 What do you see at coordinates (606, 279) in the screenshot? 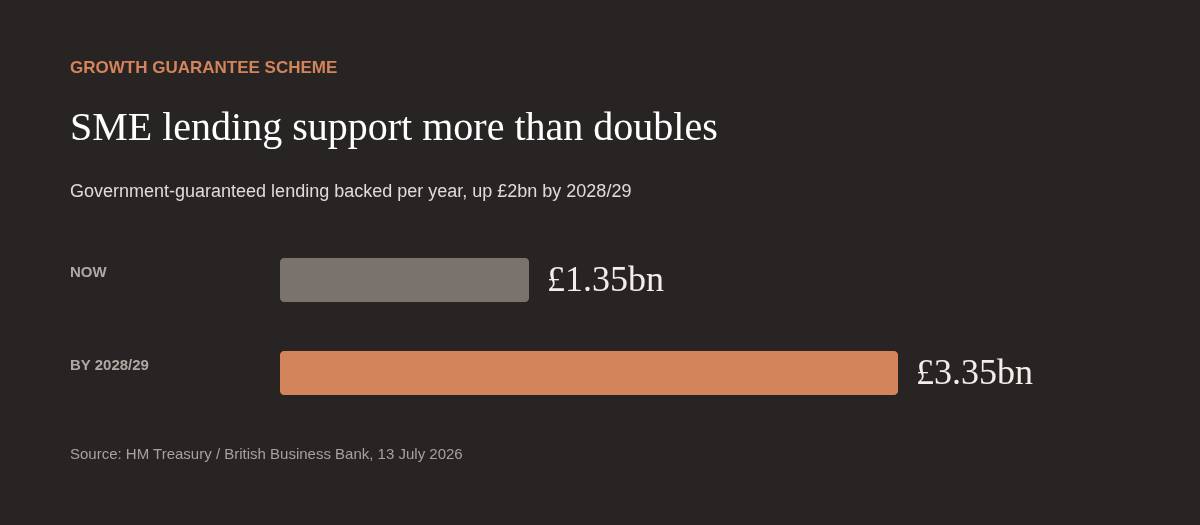
I see `data-label: £1.35bn` at bounding box center [606, 279].